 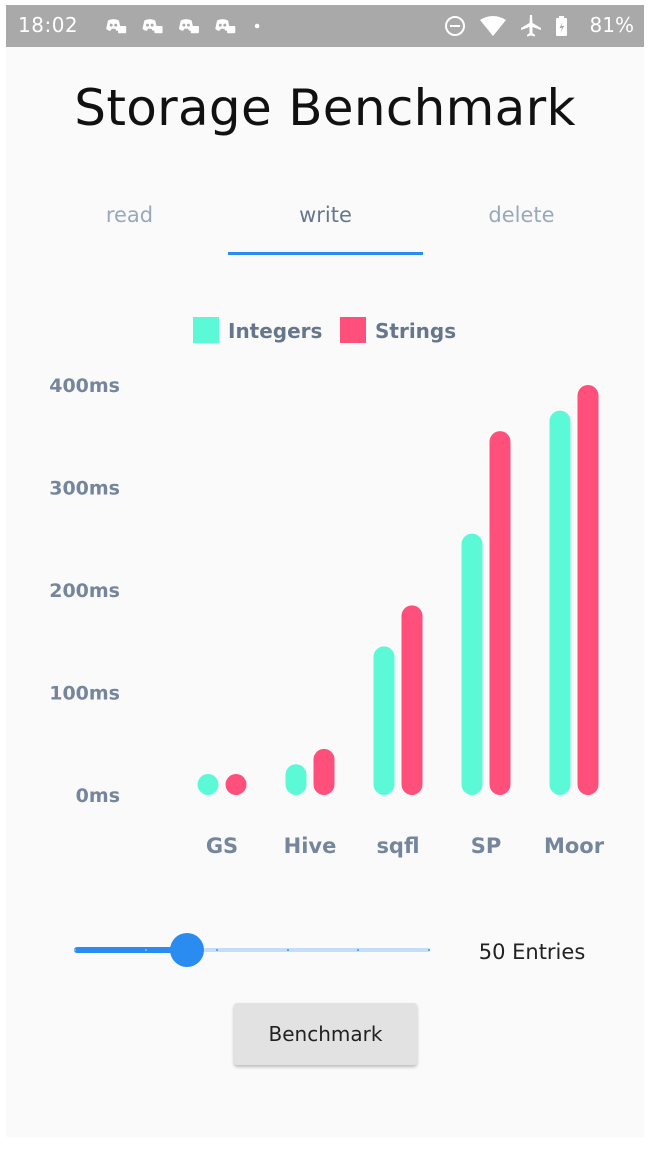 I want to click on legend-label-strings: Strings, so click(x=415, y=331).